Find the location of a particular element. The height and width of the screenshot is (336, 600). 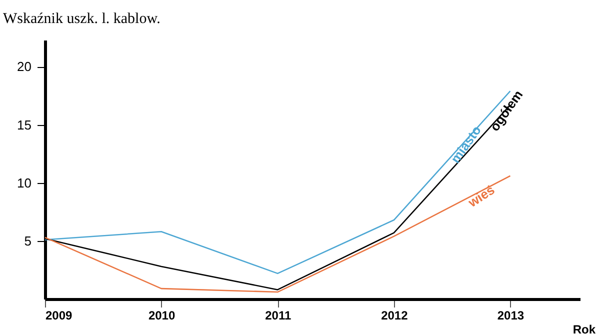

y-tick-label: 20 is located at coordinates (24, 66).